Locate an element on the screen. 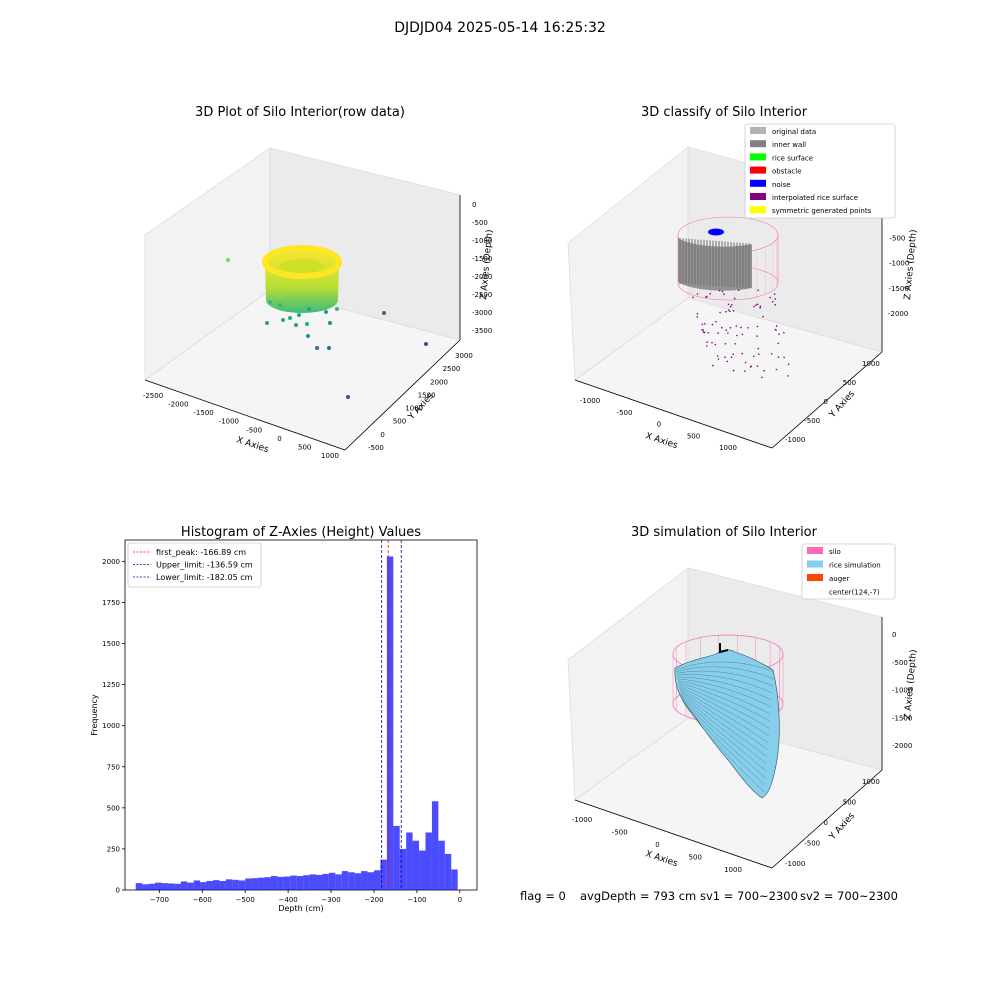 This screenshot has width=1000, height=1000. histogram-x-tick: −400 is located at coordinates (288, 900).